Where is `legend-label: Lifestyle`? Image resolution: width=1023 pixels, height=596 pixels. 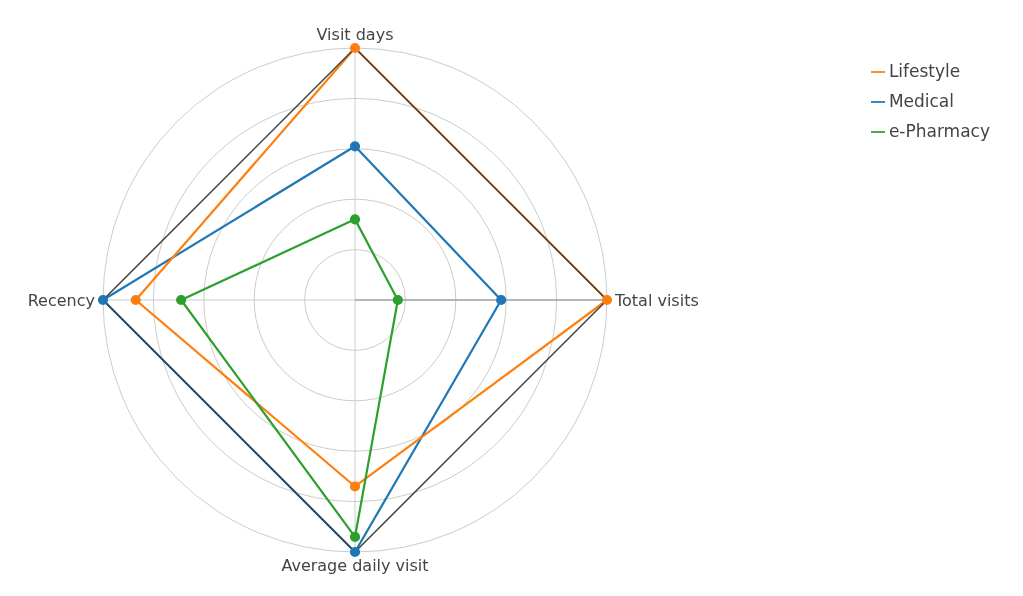 legend-label: Lifestyle is located at coordinates (924, 71).